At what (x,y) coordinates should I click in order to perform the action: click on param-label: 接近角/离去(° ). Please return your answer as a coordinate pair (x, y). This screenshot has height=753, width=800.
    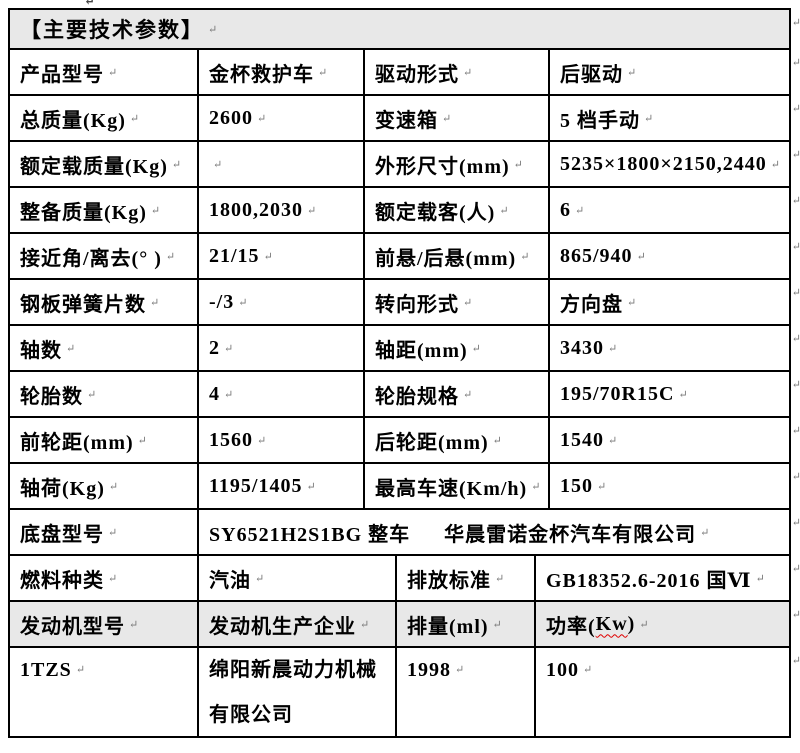
    Looking at the image, I should click on (91, 258).